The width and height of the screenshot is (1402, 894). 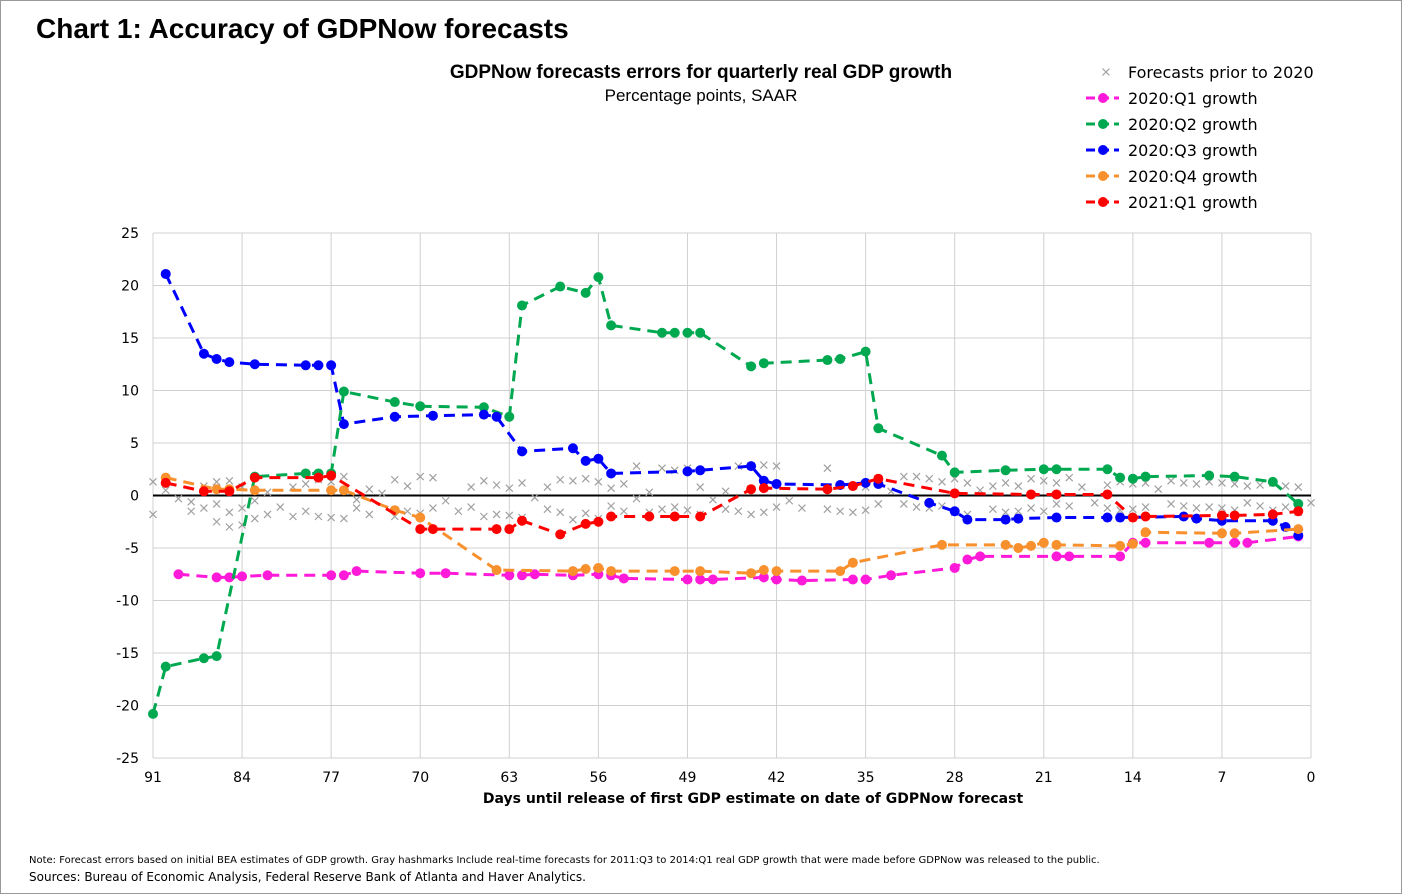 I want to click on y-tick-label: 0, so click(x=134, y=497).